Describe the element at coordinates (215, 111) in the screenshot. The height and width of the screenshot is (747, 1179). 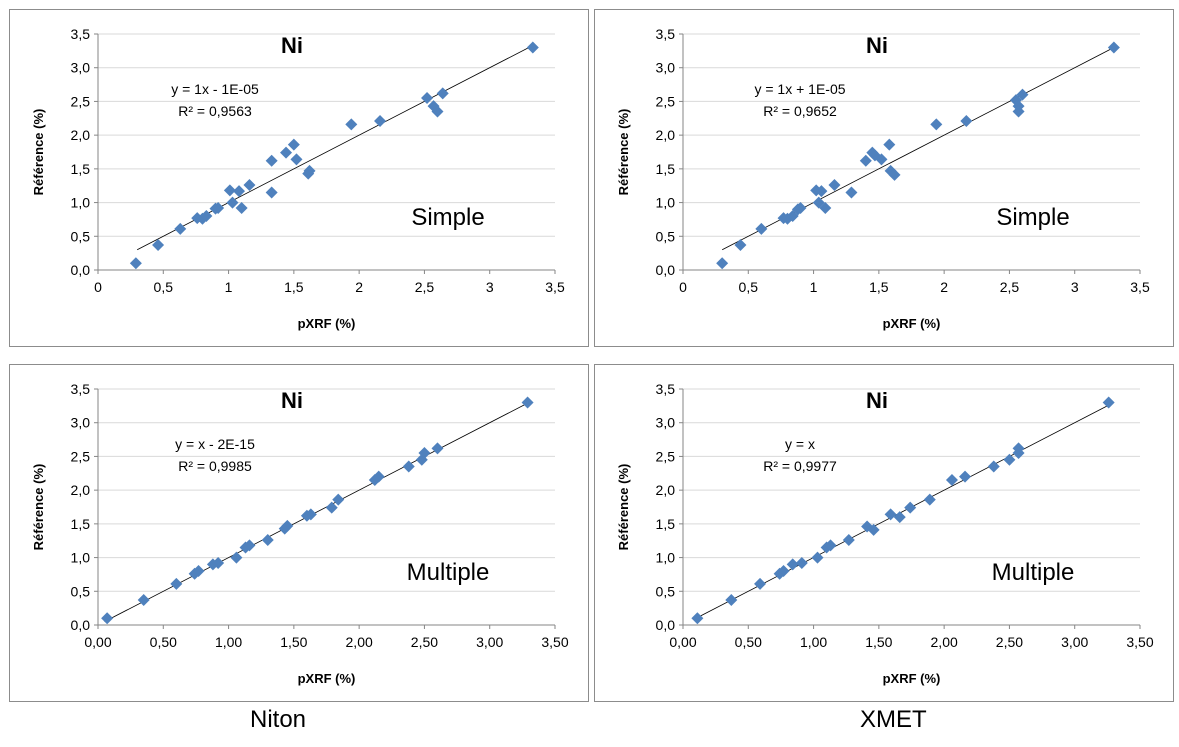
I see `r-squared-label: R² = 0,9563` at that location.